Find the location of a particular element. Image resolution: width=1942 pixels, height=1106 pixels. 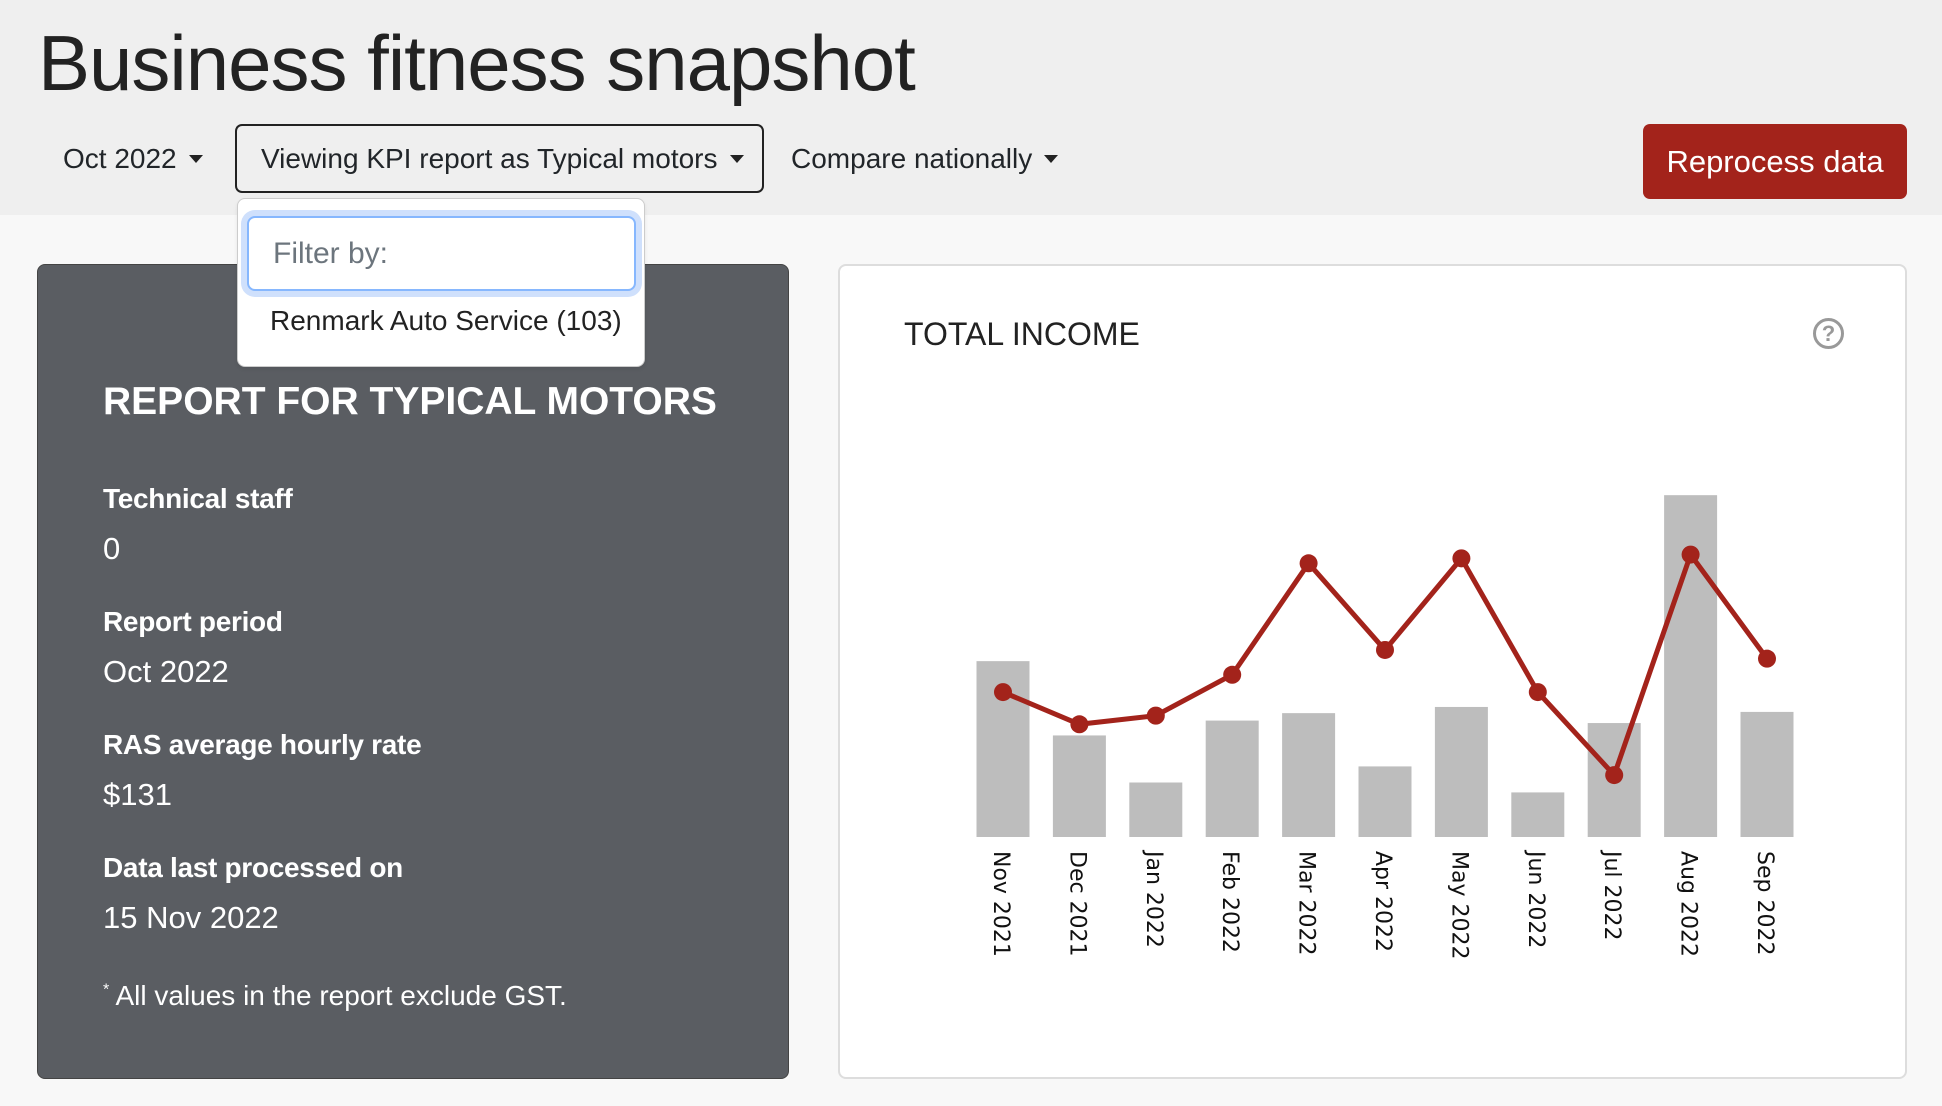

field-label: Data last processed on is located at coordinates (253, 867).